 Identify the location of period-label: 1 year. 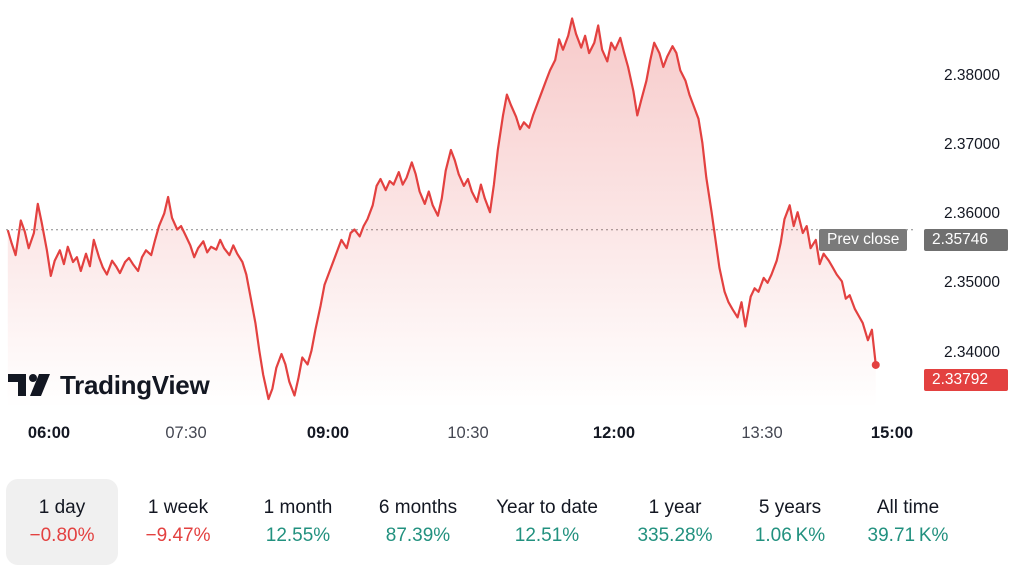
(675, 507).